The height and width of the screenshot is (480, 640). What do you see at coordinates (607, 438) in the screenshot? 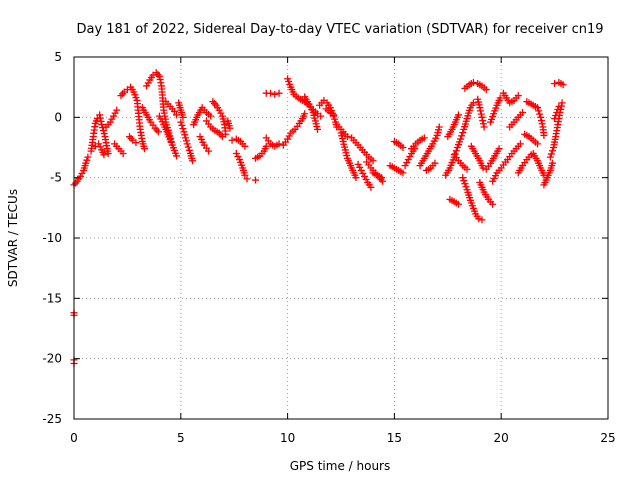
I see `x-tick-label: 25` at bounding box center [607, 438].